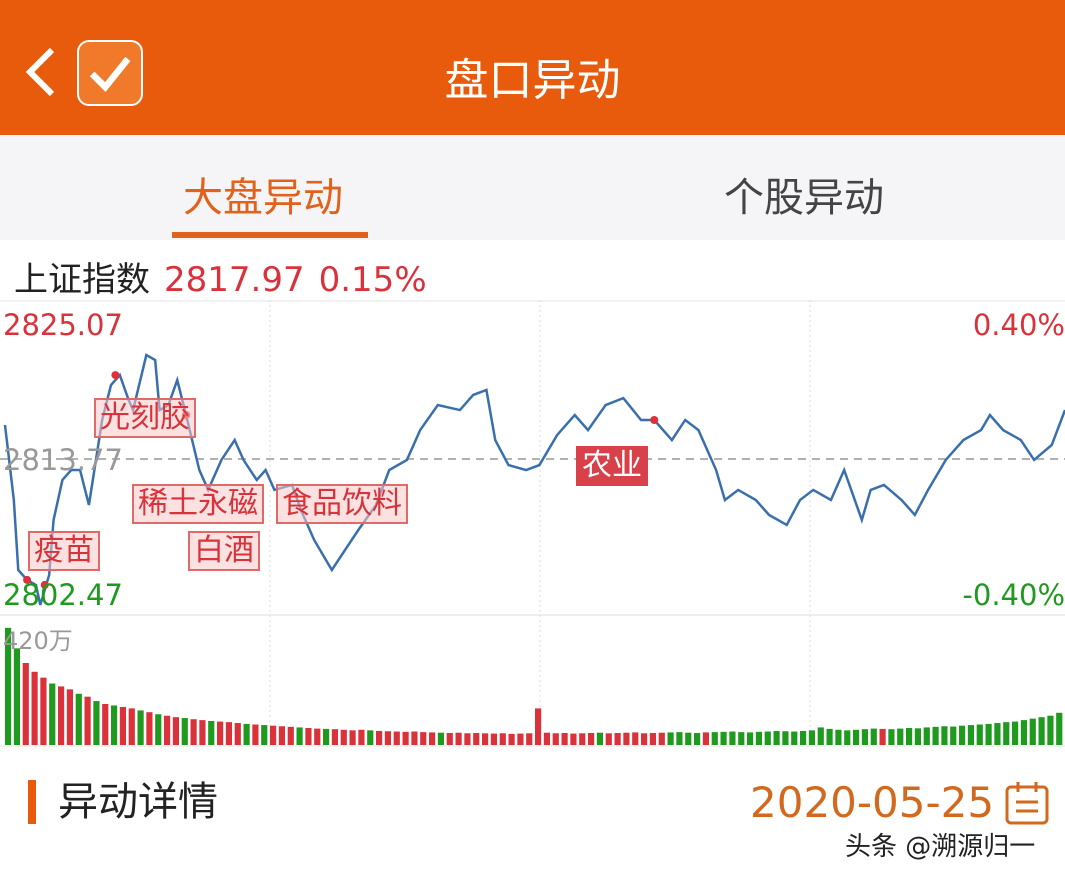  What do you see at coordinates (123, 802) in the screenshot?
I see `section-title: 异动详情` at bounding box center [123, 802].